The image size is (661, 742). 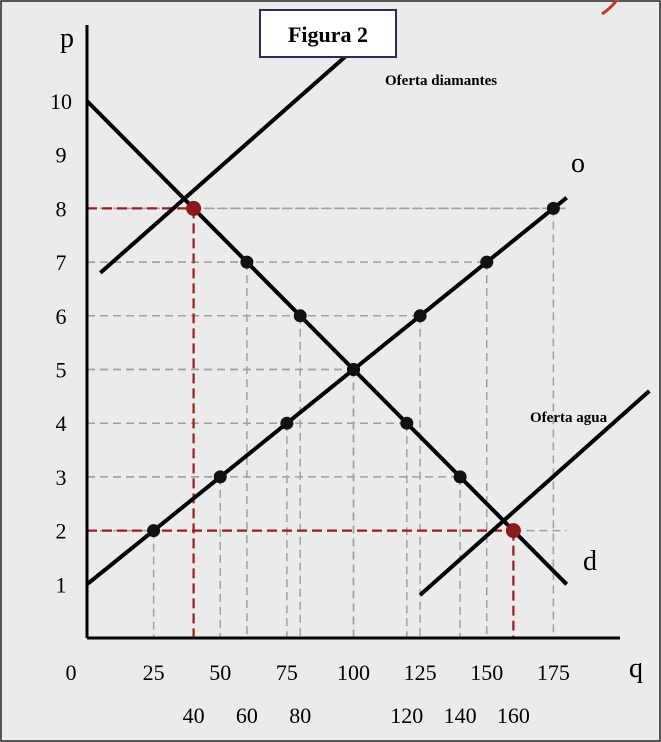 What do you see at coordinates (61, 584) in the screenshot?
I see `y-tick-label: 1` at bounding box center [61, 584].